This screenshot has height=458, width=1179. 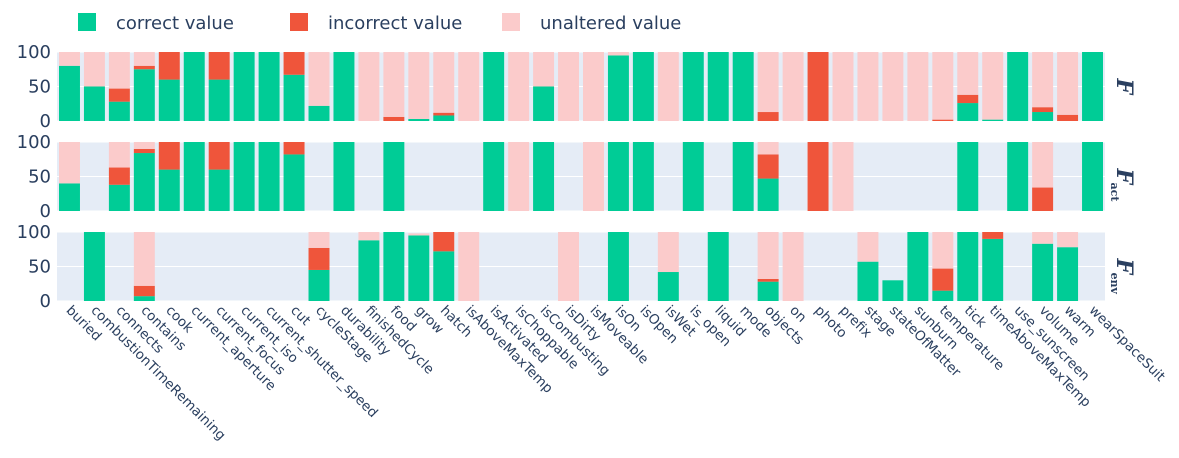 I want to click on bar-correct-current_iso, so click(x=244, y=176).